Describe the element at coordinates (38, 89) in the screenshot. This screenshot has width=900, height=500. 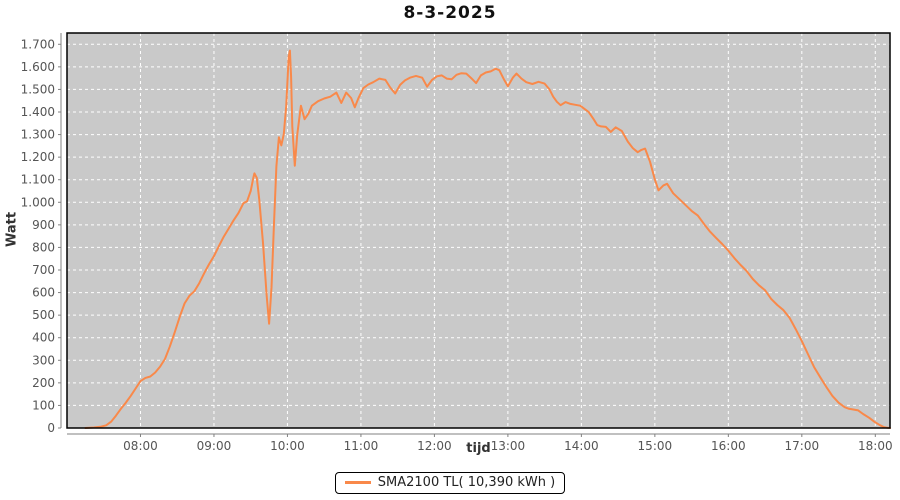
I see `y-tick-label: 1.500` at that location.